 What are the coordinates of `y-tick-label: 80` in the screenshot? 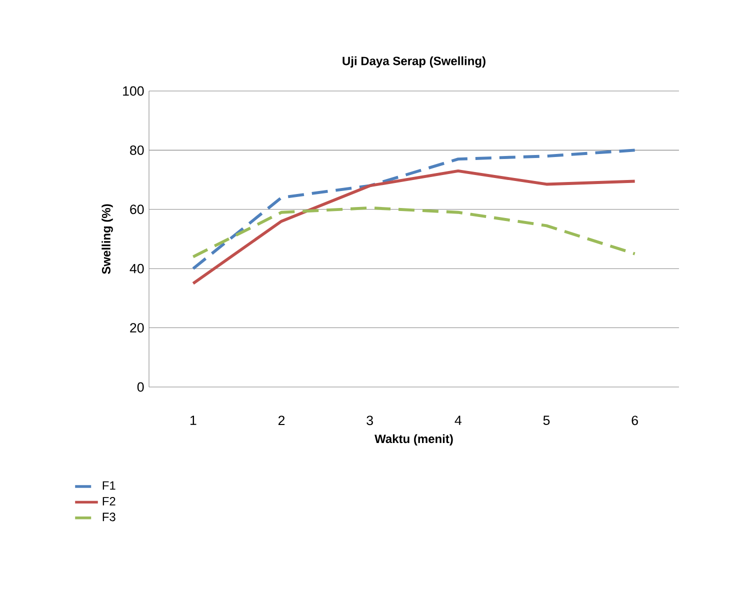 It's located at (137, 150).